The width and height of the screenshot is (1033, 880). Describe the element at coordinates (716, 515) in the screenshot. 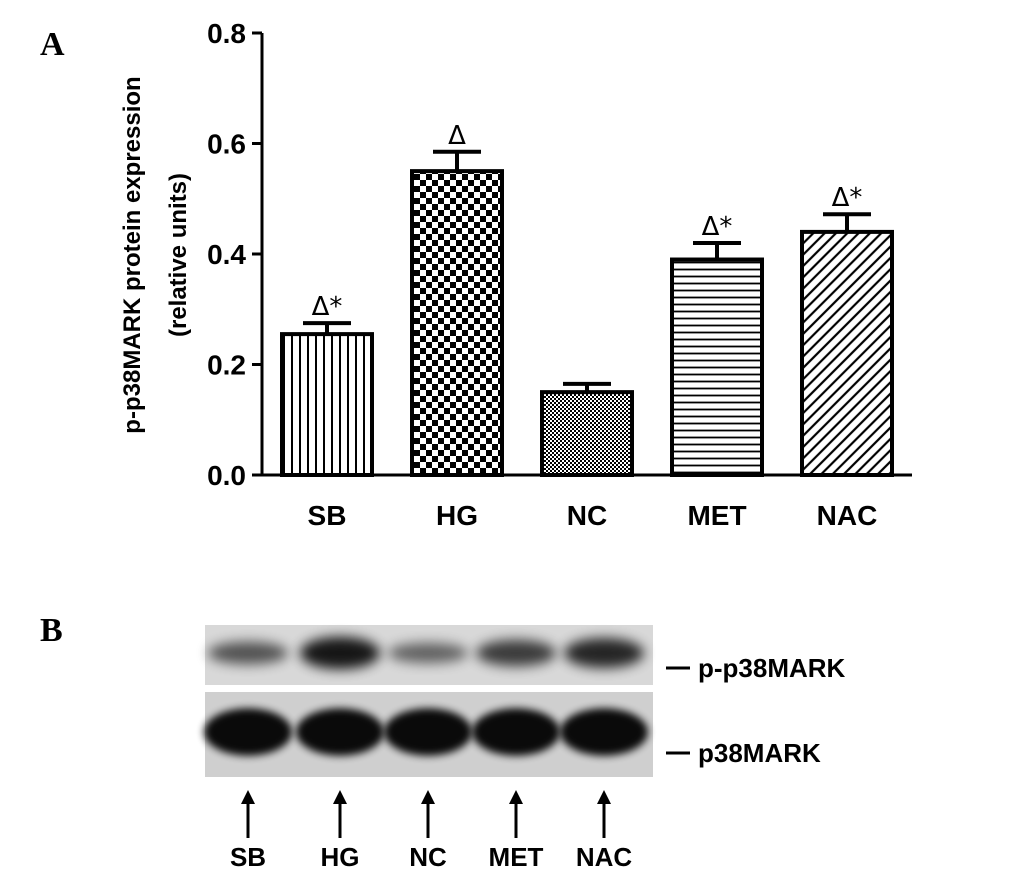

I see `x-tick-label: MET` at that location.